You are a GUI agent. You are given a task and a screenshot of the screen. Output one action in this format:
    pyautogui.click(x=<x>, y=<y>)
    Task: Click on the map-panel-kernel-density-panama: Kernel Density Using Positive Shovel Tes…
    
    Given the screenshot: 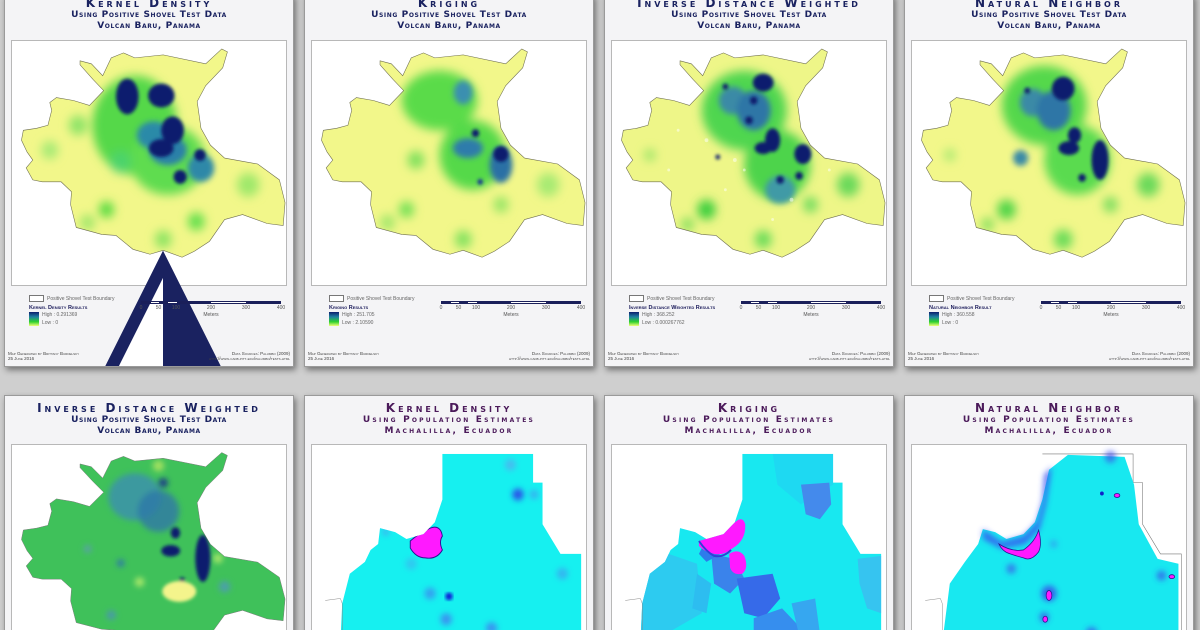 What is the action you would take?
    pyautogui.click(x=149, y=183)
    